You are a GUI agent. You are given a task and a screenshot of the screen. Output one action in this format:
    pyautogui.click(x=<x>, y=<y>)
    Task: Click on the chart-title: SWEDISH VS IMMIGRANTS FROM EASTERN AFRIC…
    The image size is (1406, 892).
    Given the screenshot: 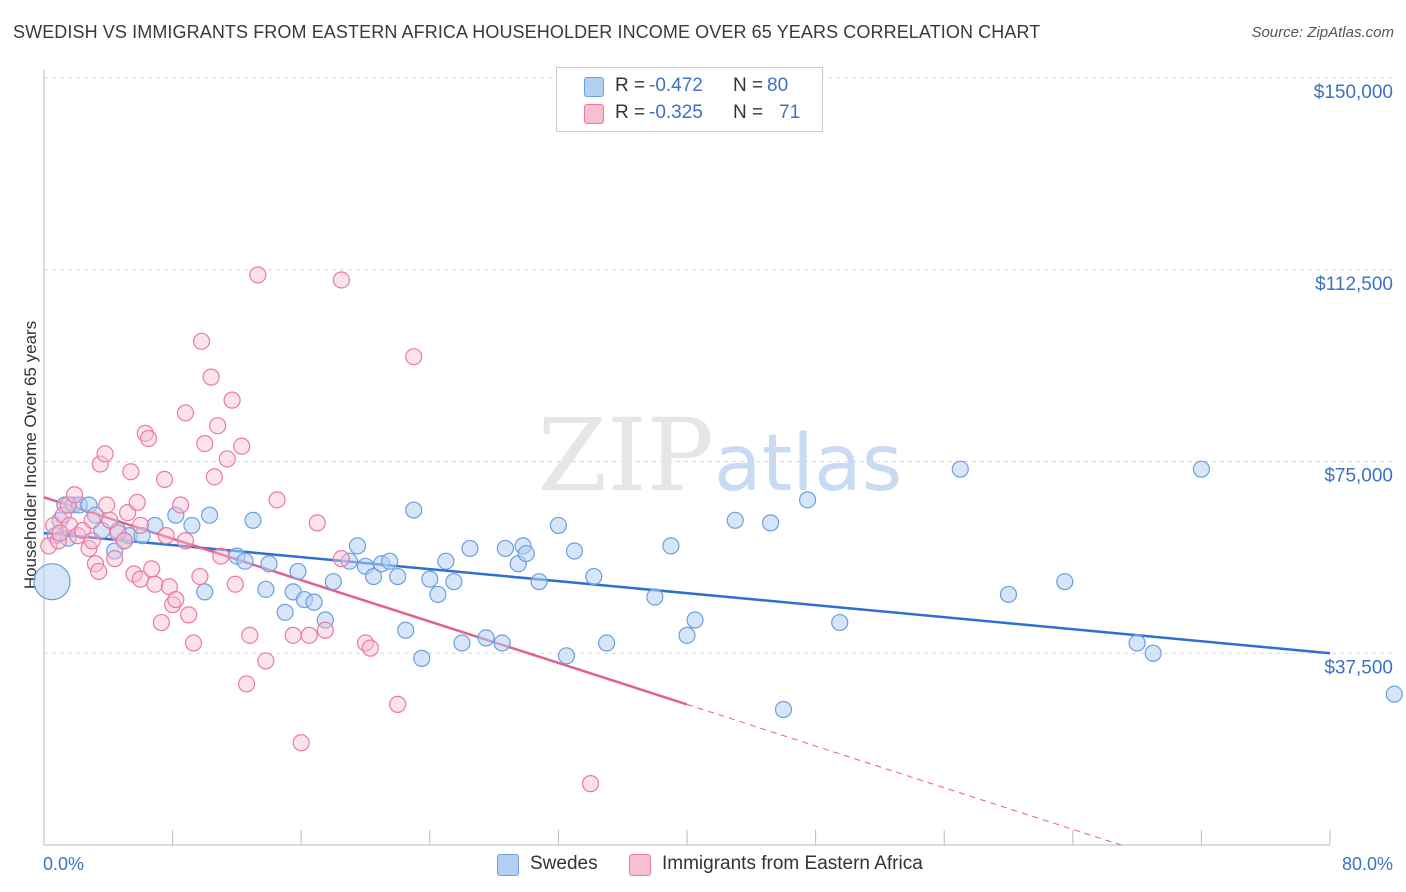 What is the action you would take?
    pyautogui.click(x=527, y=32)
    